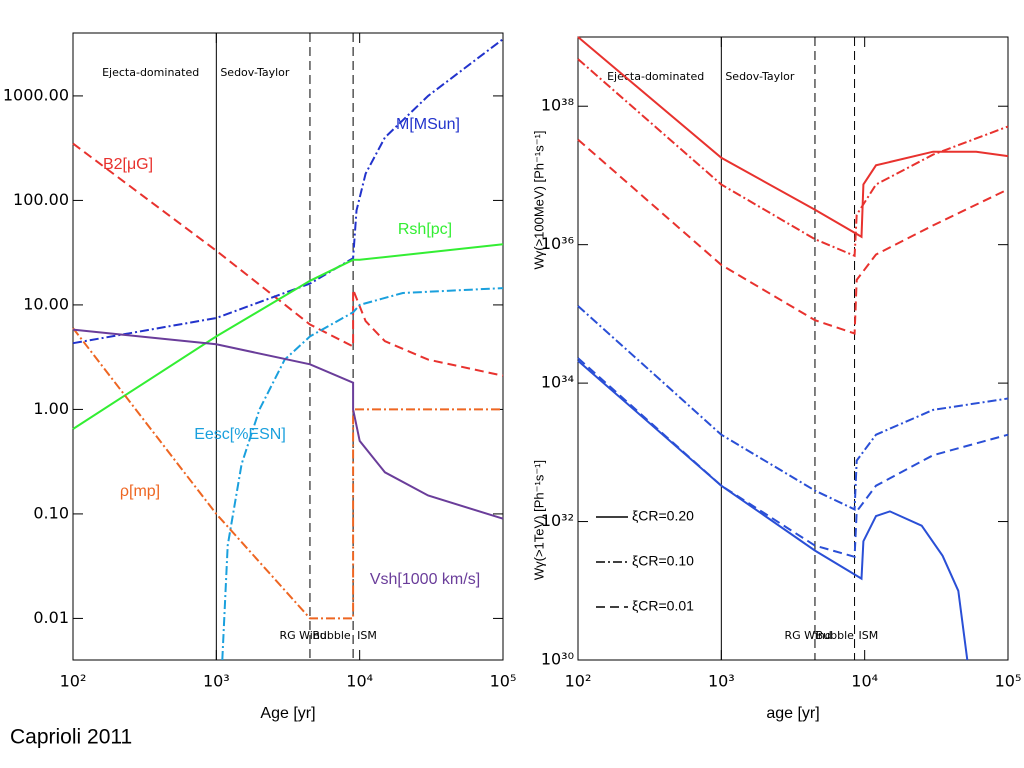 This screenshot has height=768, width=1024. Describe the element at coordinates (792, 713) in the screenshot. I see `x-axis-label: age [yr]` at that location.